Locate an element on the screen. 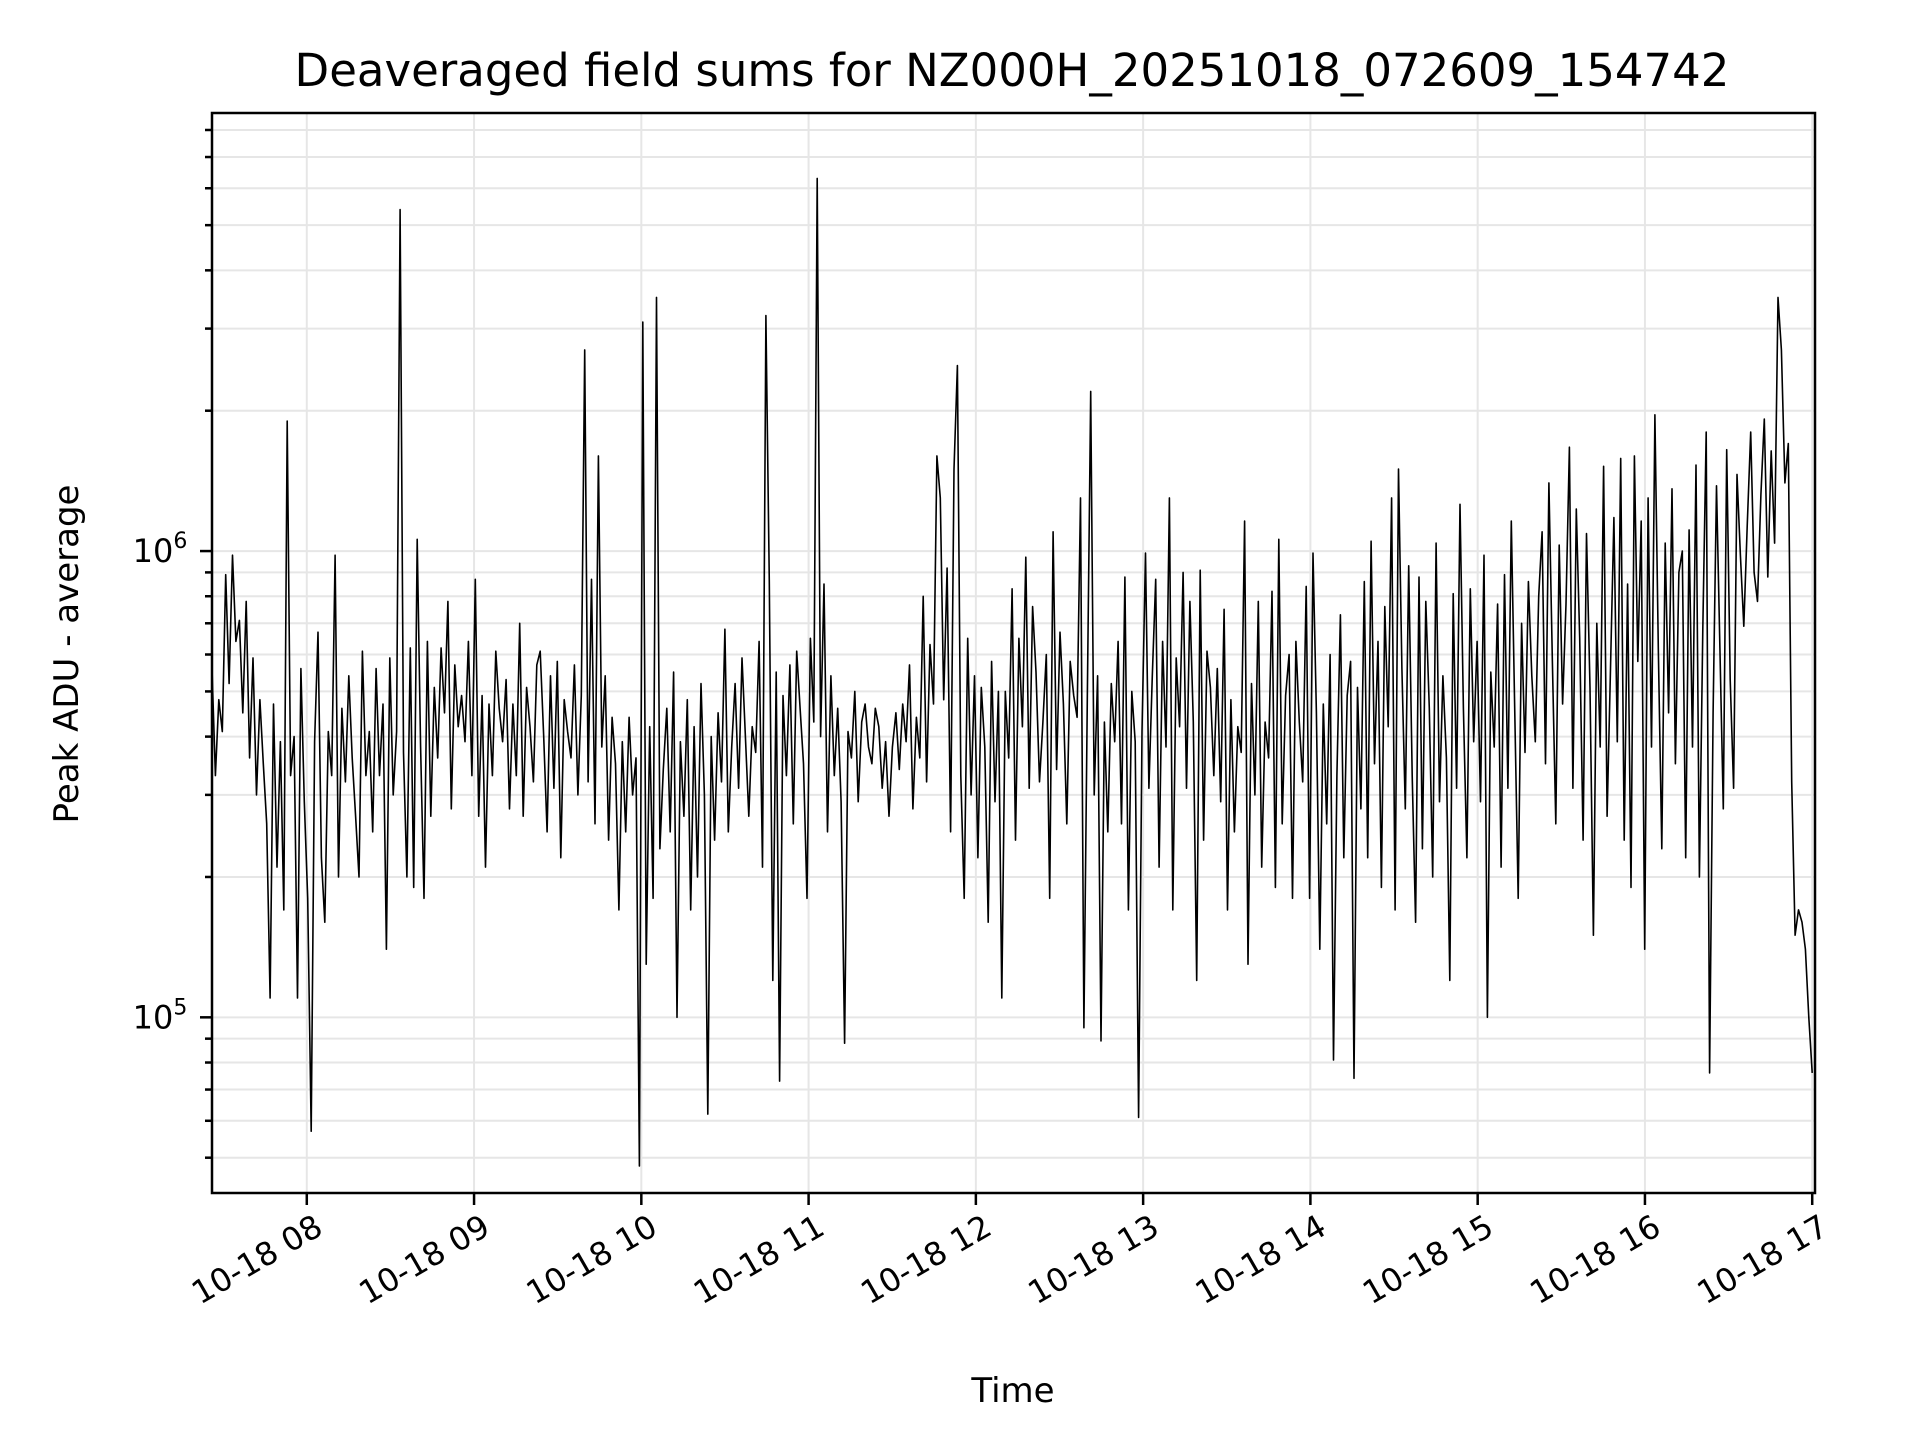  y-axis-label: Peak ADU - average is located at coordinates (67, 654).